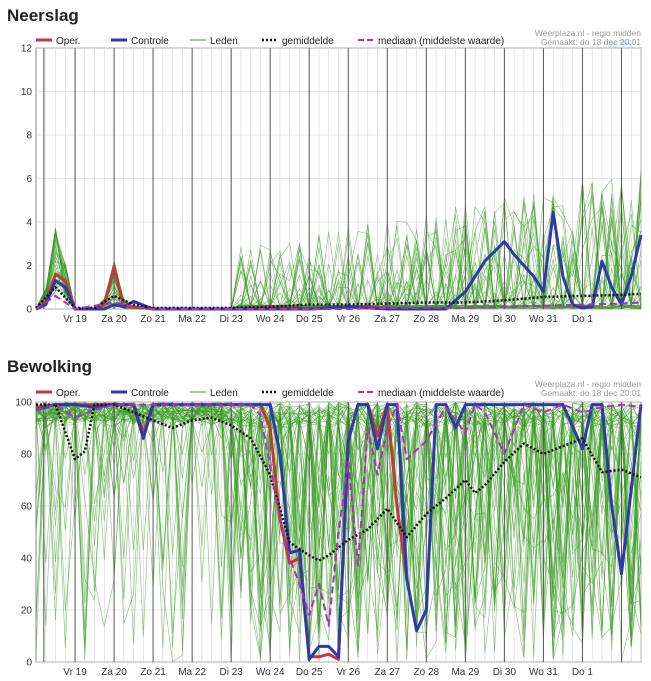 Image resolution: width=651 pixels, height=681 pixels. Describe the element at coordinates (50, 366) in the screenshot. I see `bewolking-title: Bewolking` at that location.